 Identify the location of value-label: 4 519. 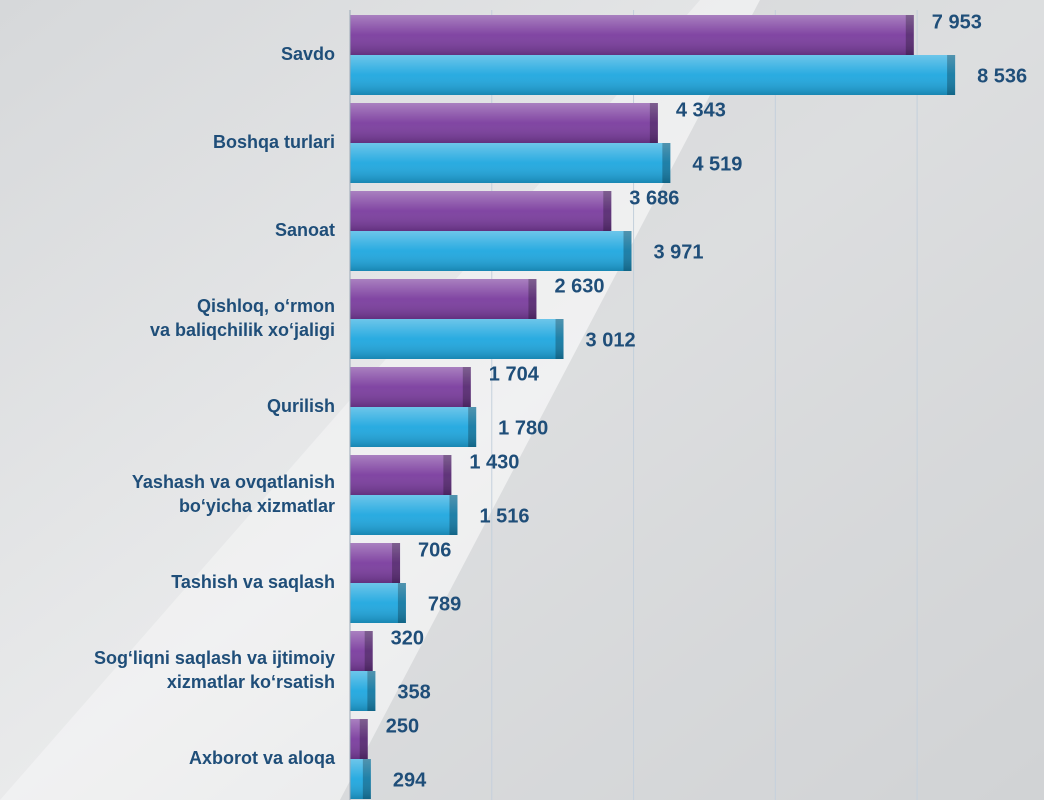
(717, 164).